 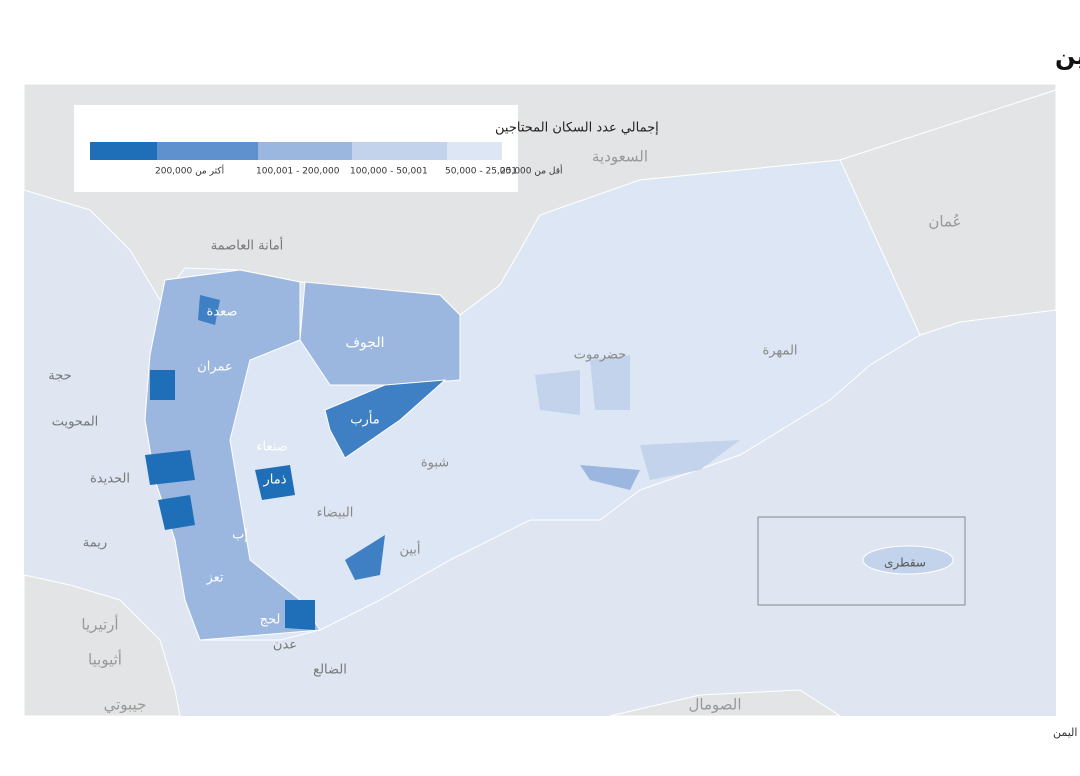 What do you see at coordinates (285, 645) in the screenshot?
I see `place-label: عدن` at bounding box center [285, 645].